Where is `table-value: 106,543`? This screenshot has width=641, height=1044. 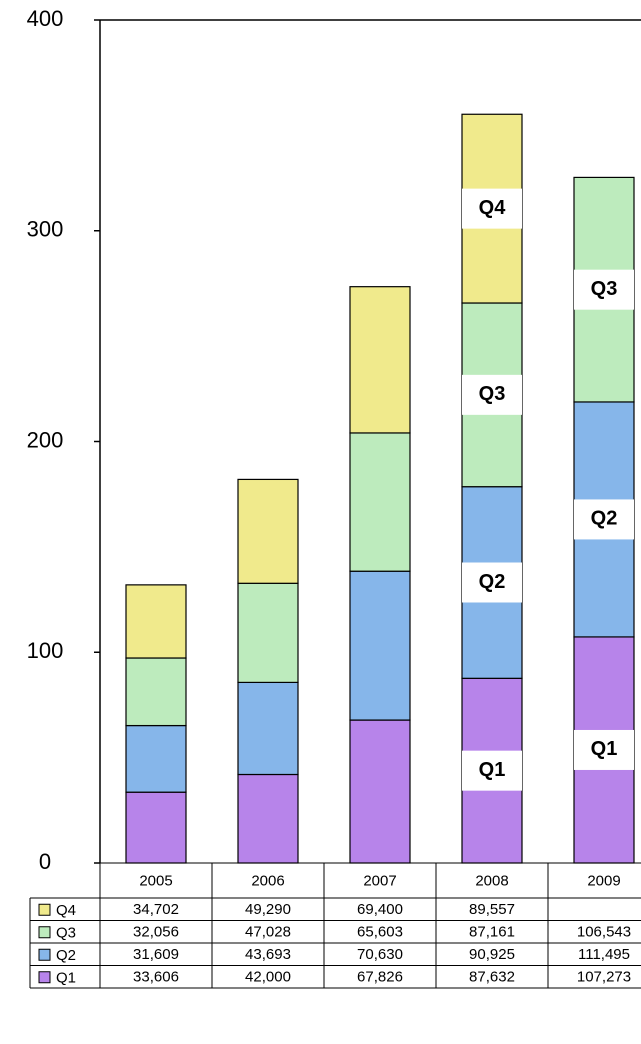 table-value: 106,543 is located at coordinates (604, 932).